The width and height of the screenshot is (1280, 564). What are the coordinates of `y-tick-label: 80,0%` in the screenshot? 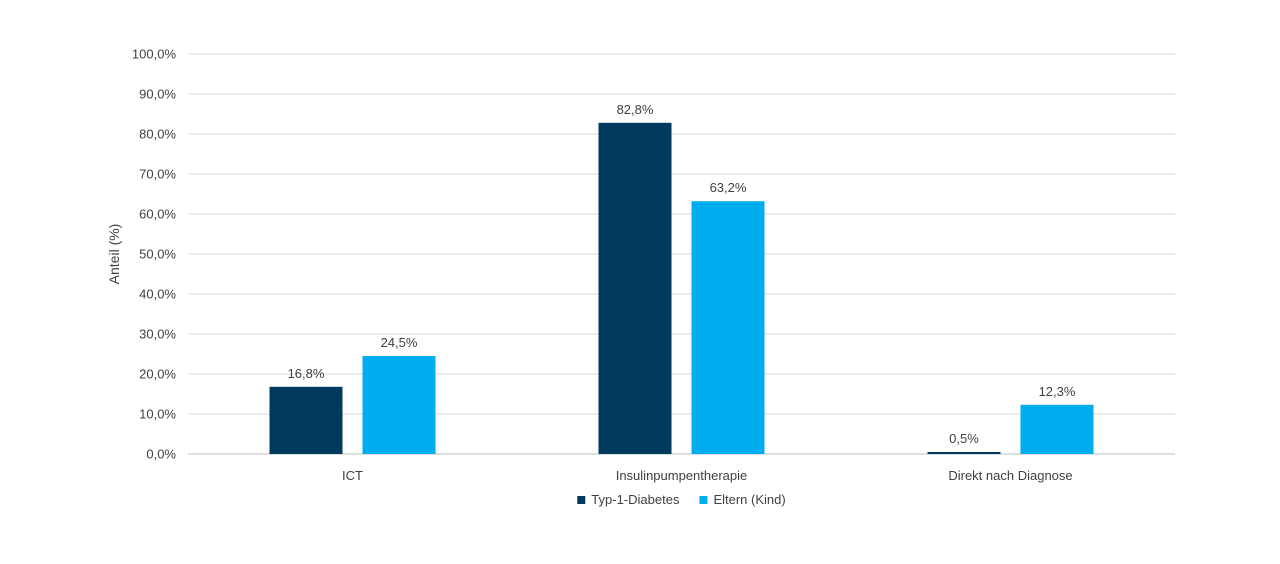 It's located at (157, 134).